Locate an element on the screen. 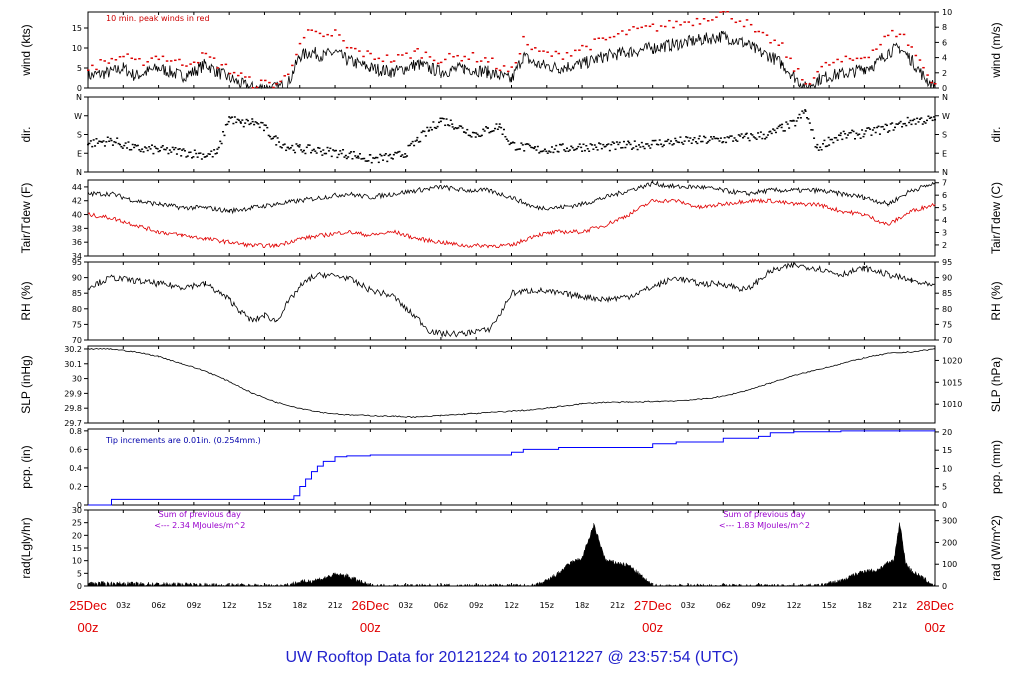 The image size is (1024, 700). rad-ylabel-right: rad (W/m^2) is located at coordinates (996, 548).